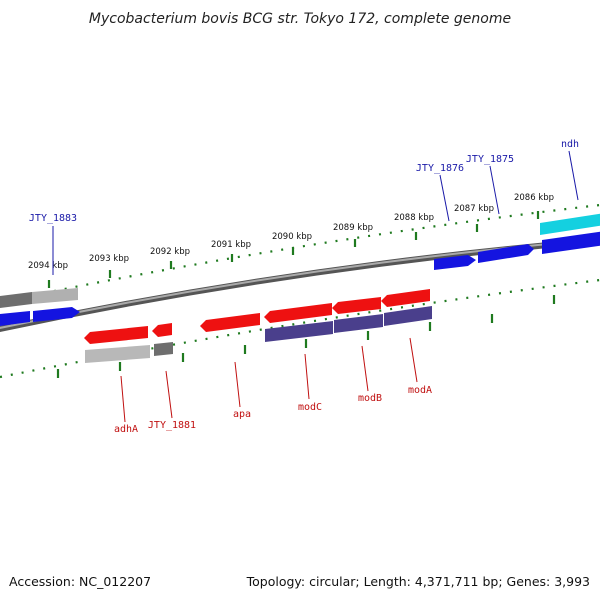 The image size is (600, 600). Describe the element at coordinates (356, 305) in the screenshot. I see `gene-modb-red` at that location.